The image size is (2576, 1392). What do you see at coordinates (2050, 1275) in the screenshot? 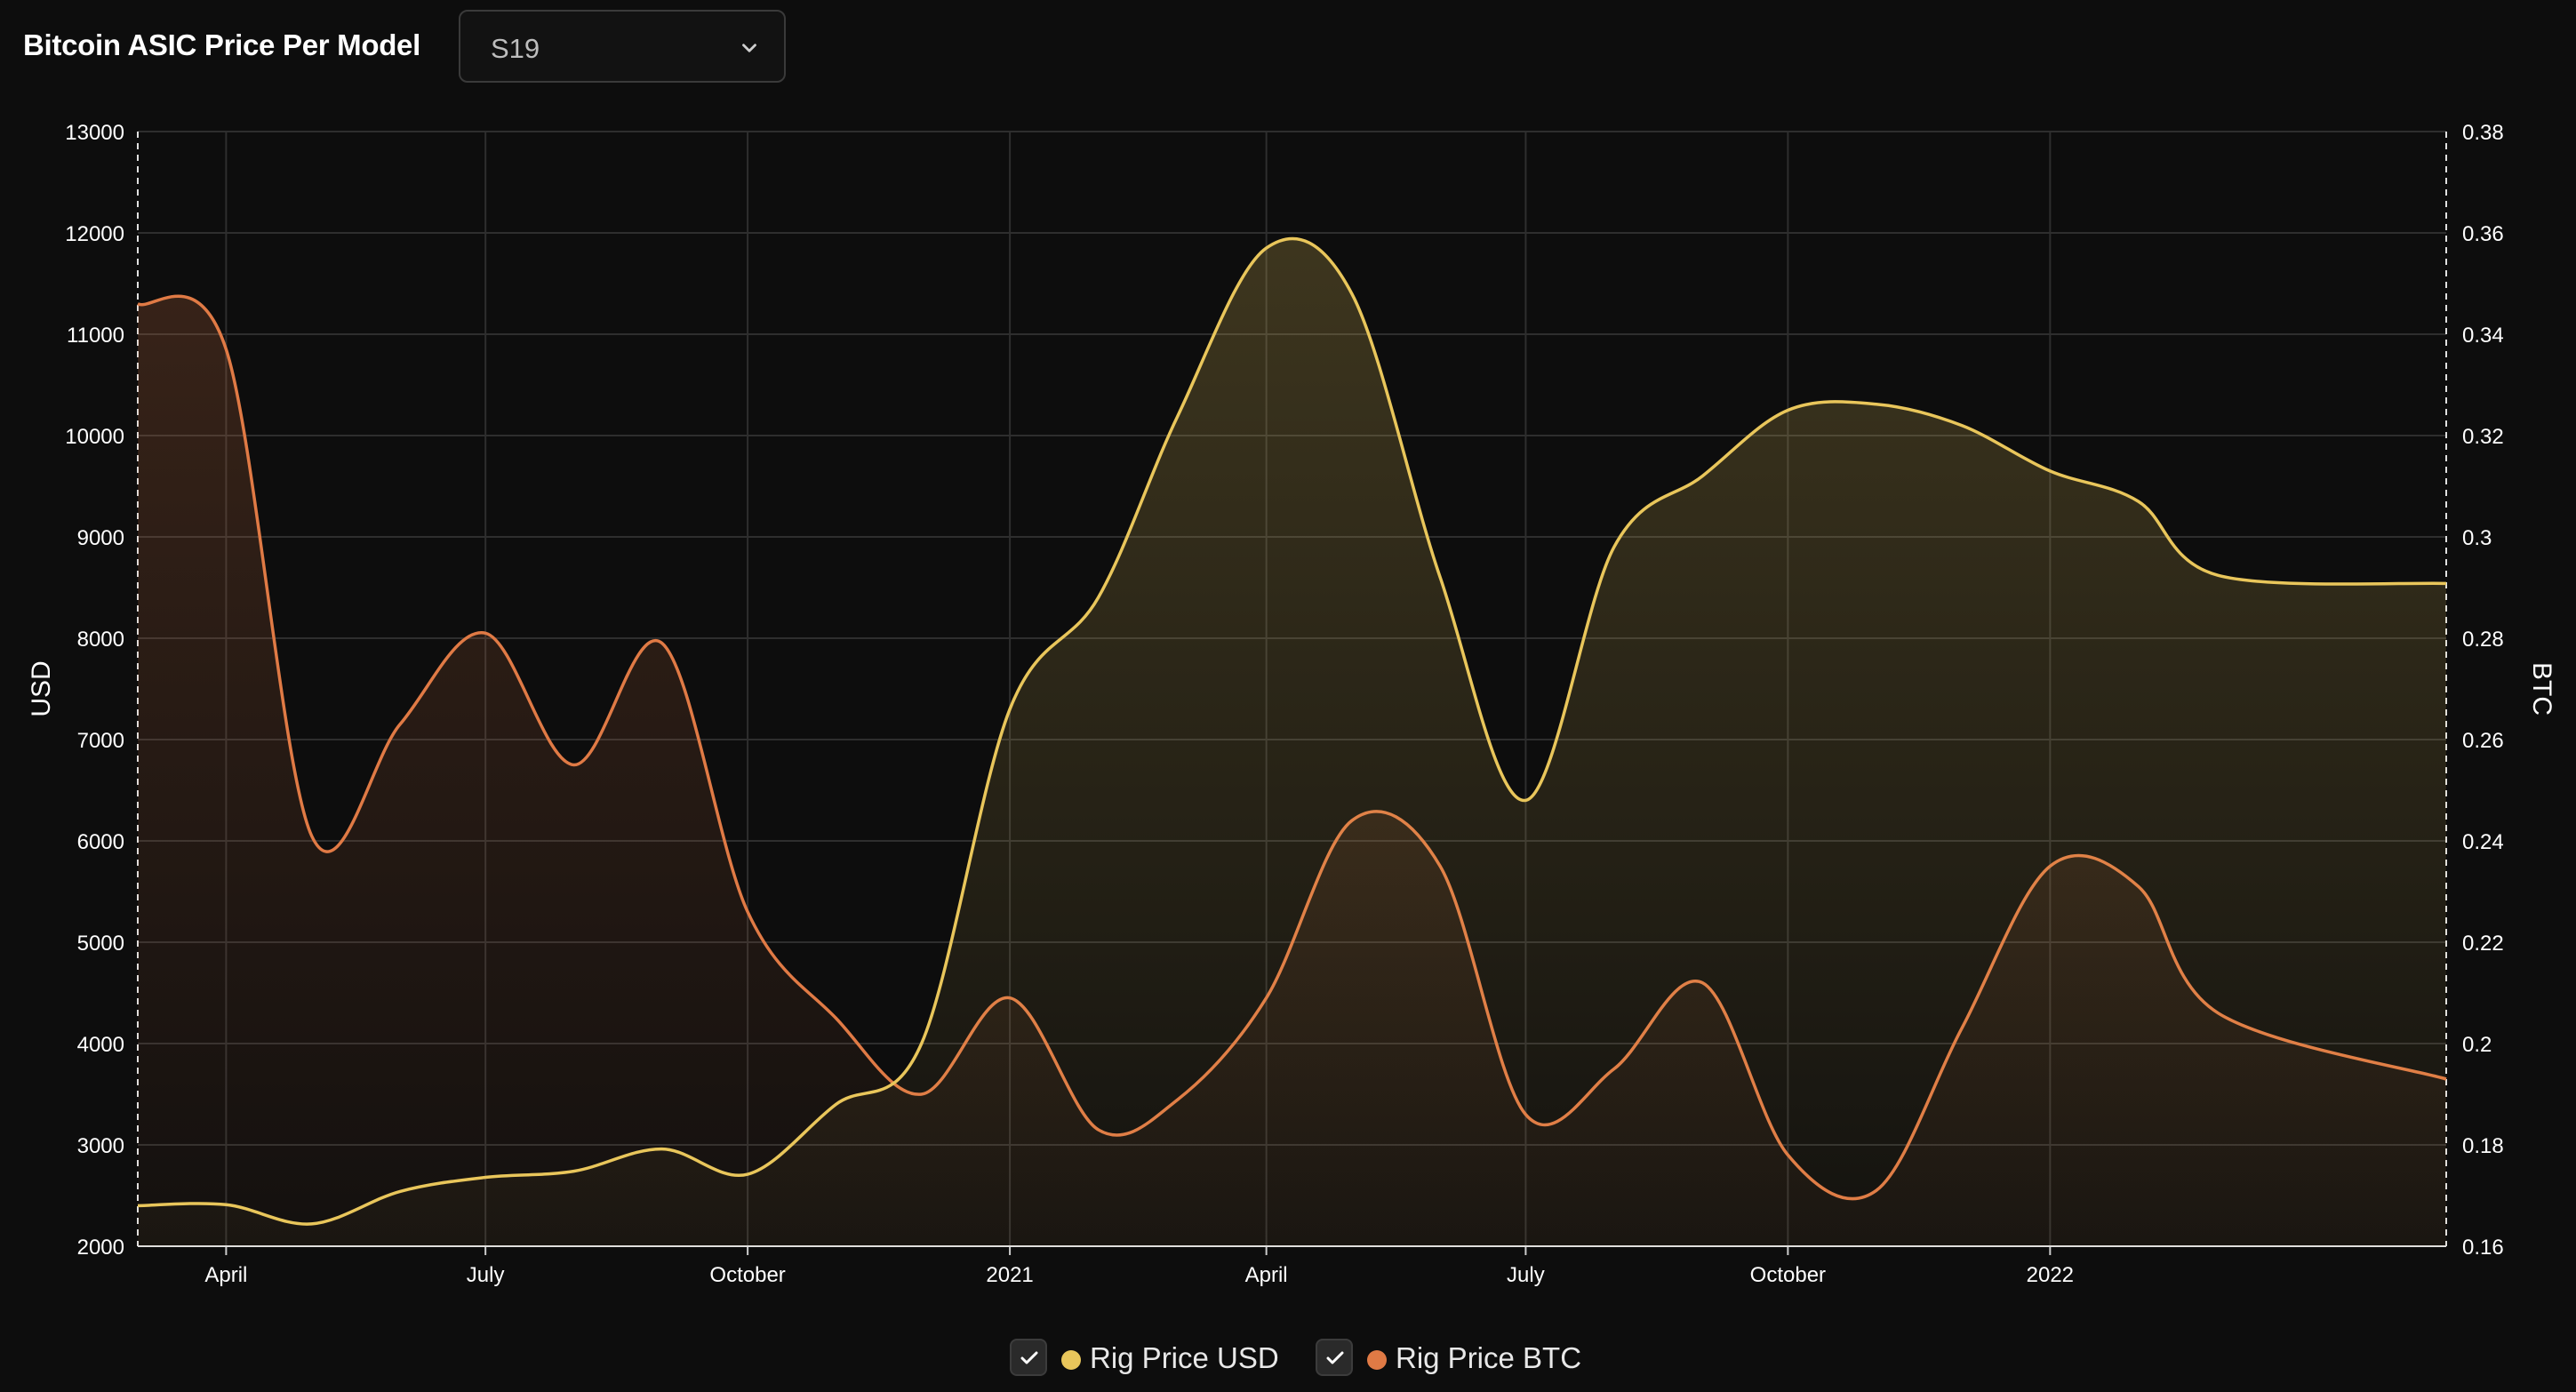
I see `x-tick-label: 2022` at bounding box center [2050, 1275].